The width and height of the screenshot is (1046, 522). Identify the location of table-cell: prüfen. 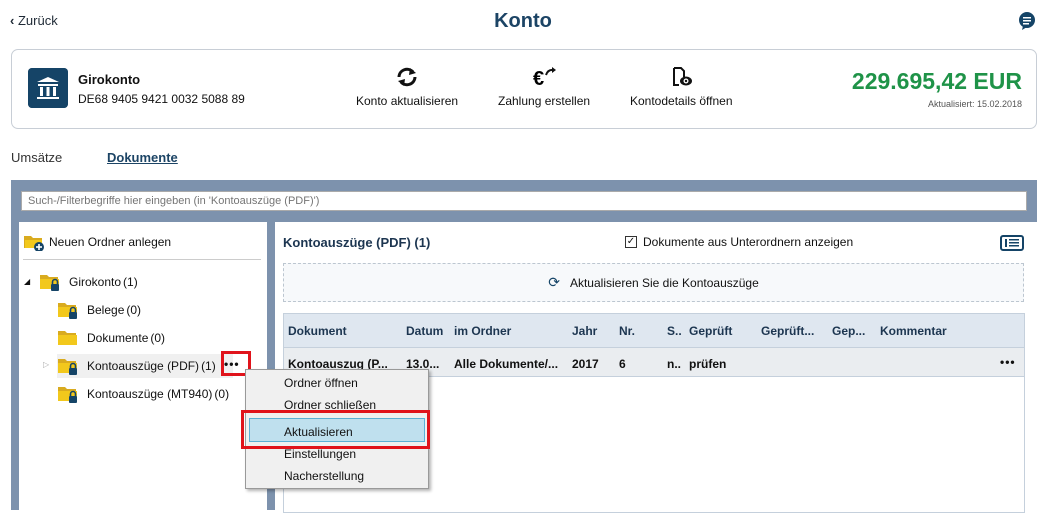
(708, 364).